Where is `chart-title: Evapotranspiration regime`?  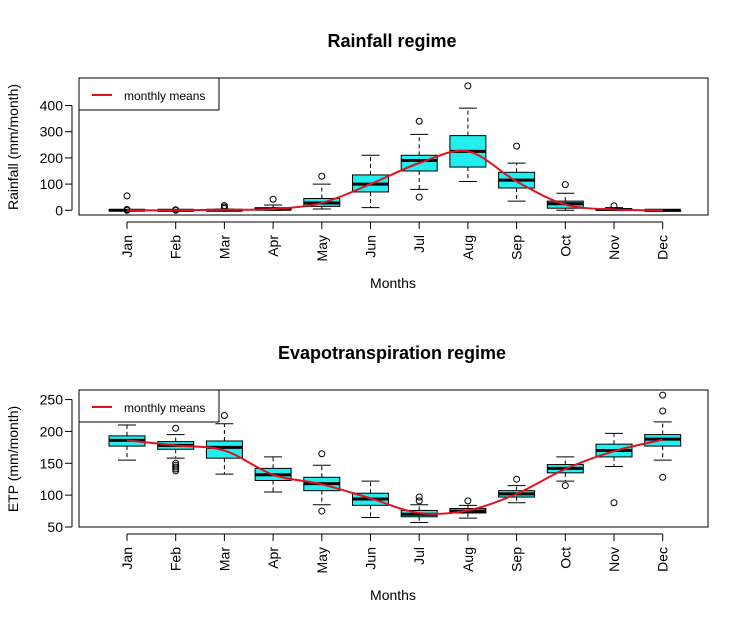
chart-title: Evapotranspiration regime is located at coordinates (392, 353).